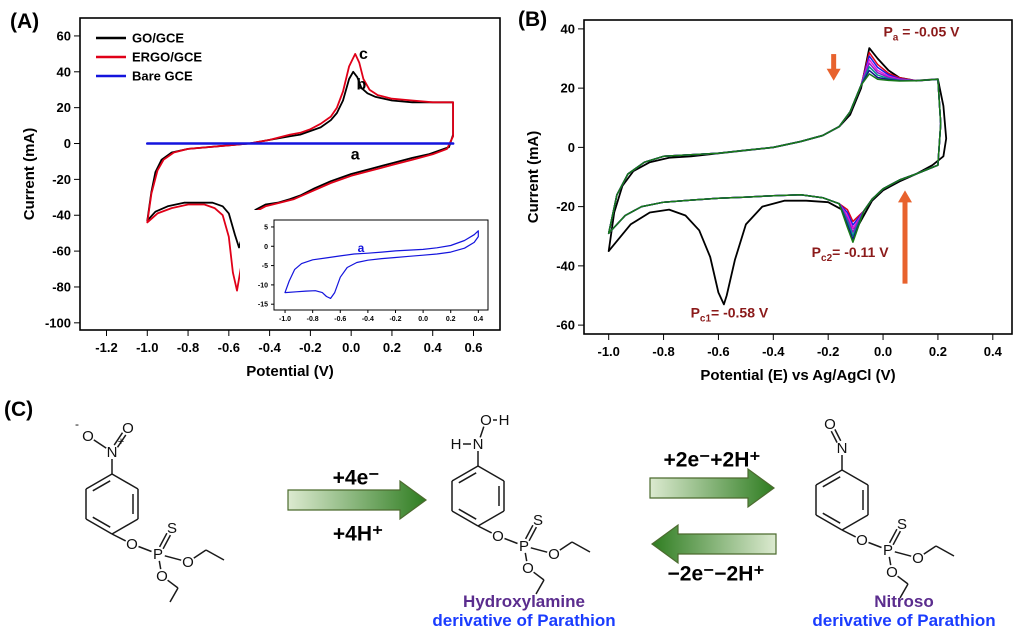 This screenshot has height=628, width=1024. Describe the element at coordinates (797, 375) in the screenshot. I see `x-axis-title: Potential (E) vs Ag/AgCl (V)` at that location.